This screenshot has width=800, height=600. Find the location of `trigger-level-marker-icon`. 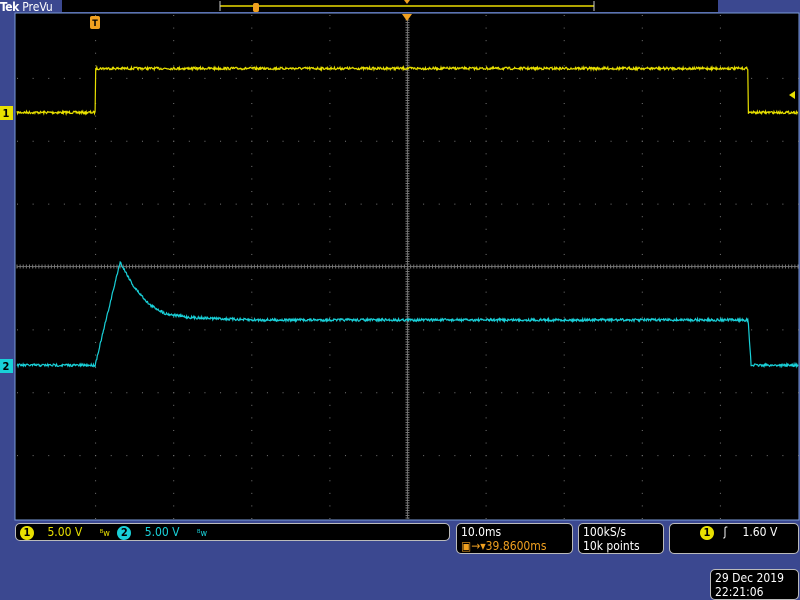

trigger-level-marker-icon is located at coordinates (792, 95).